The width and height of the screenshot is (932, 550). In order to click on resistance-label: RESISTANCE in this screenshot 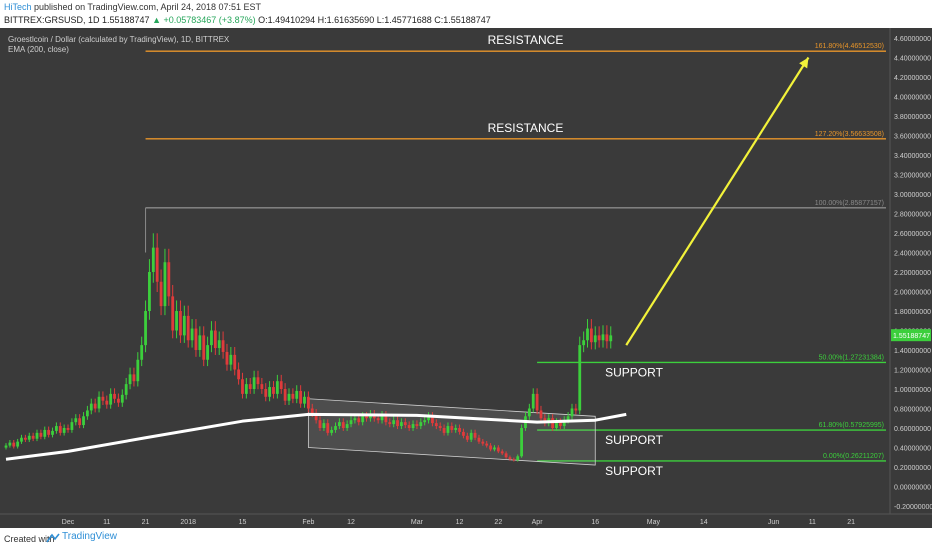, I will do `click(526, 40)`.